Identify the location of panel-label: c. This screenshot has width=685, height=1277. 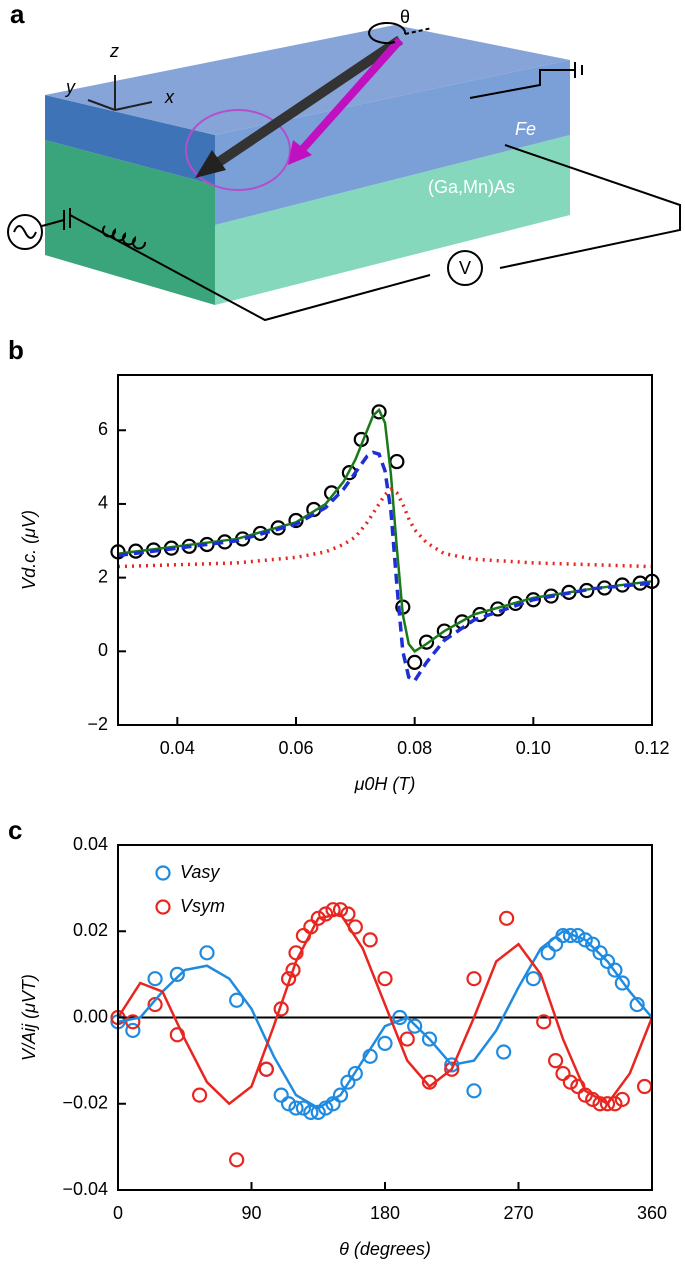
(15, 830).